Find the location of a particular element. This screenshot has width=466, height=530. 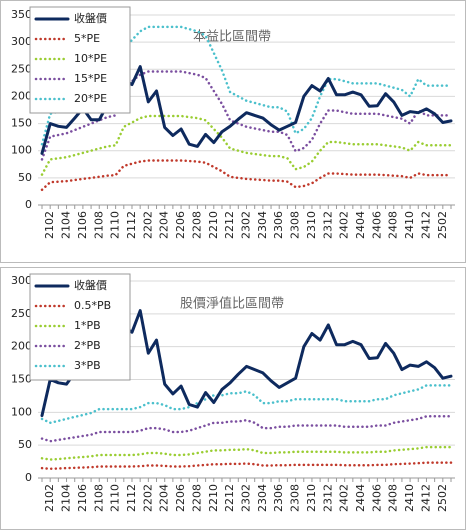

chart-title: 股價淨值比區間帶 is located at coordinates (232, 304).